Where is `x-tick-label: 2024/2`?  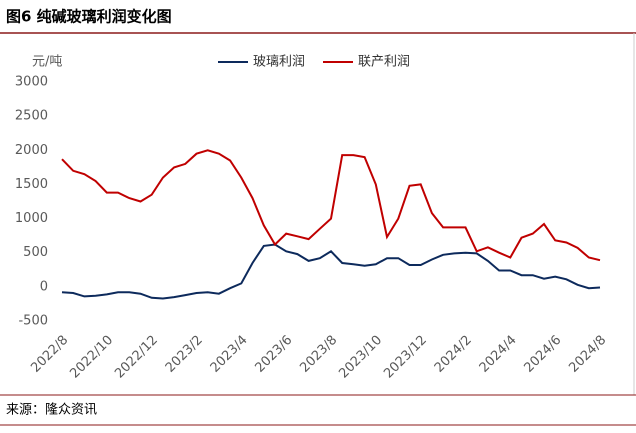
x-tick-label: 2024/2 is located at coordinates (453, 354).